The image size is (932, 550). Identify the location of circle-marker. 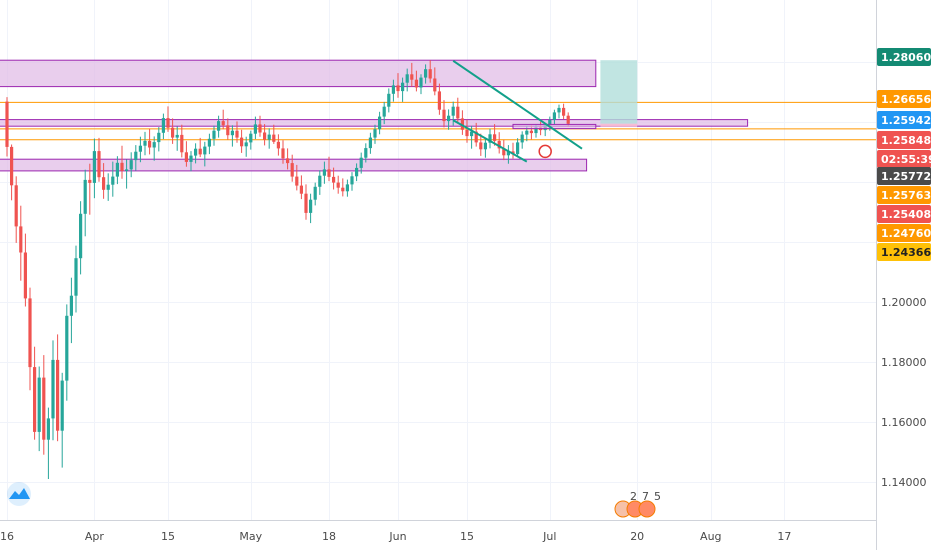
(545, 151).